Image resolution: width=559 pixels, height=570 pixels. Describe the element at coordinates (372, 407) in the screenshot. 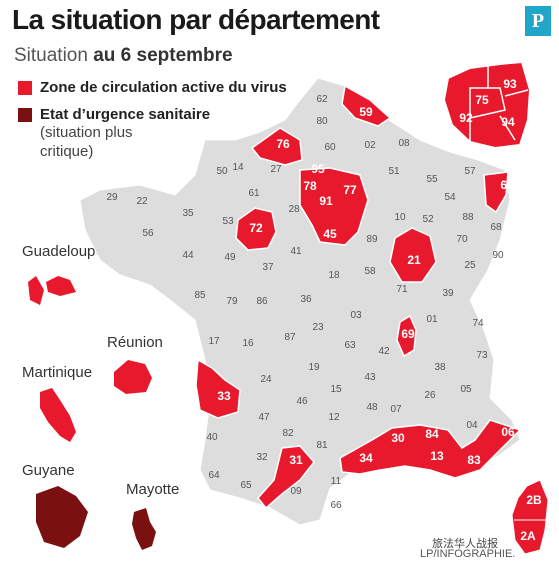

I see `dept-label-48: 48` at that location.